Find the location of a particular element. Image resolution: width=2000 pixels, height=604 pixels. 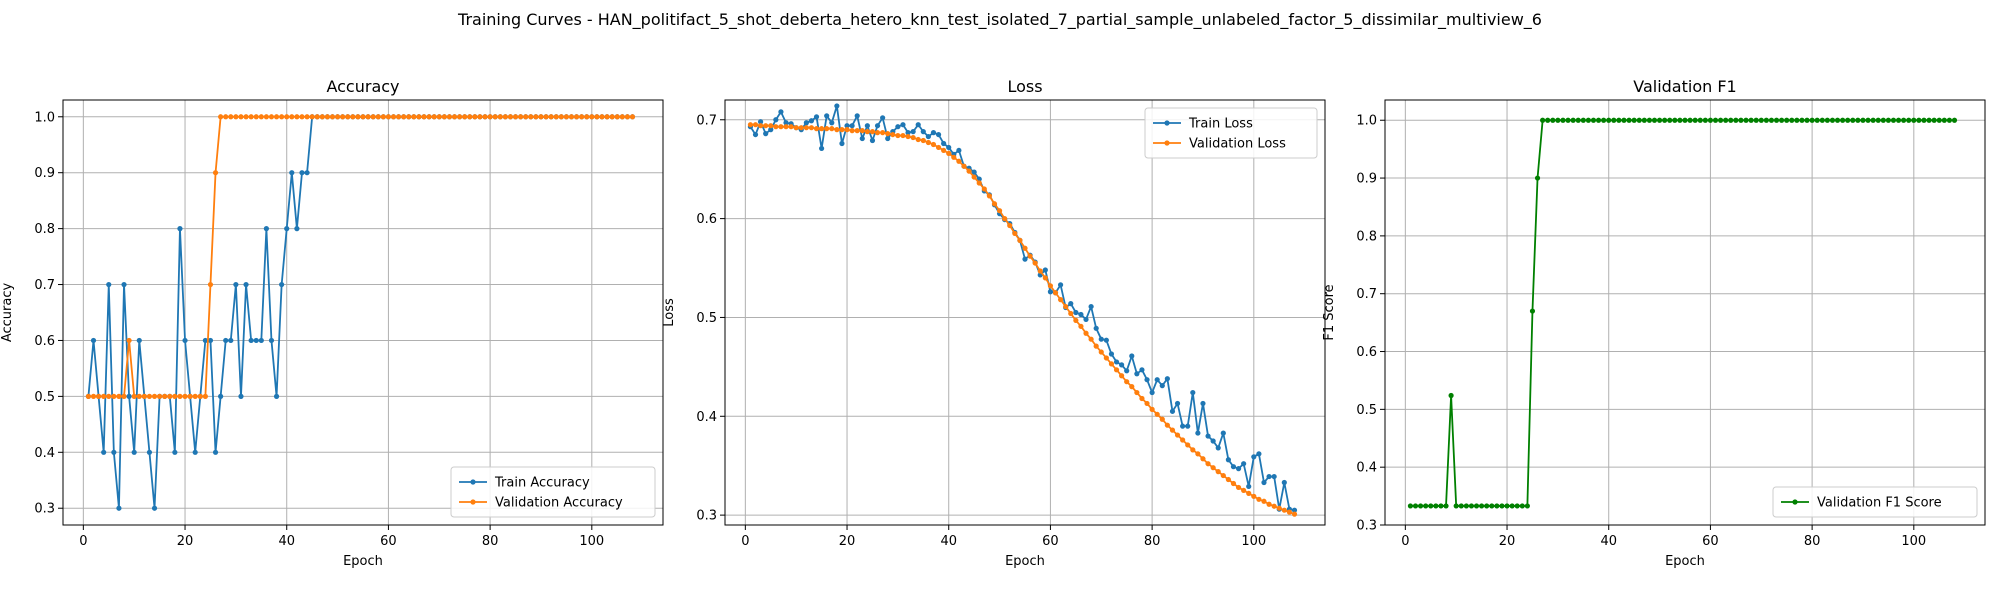

y-axis-label: F1 Score is located at coordinates (1329, 312).